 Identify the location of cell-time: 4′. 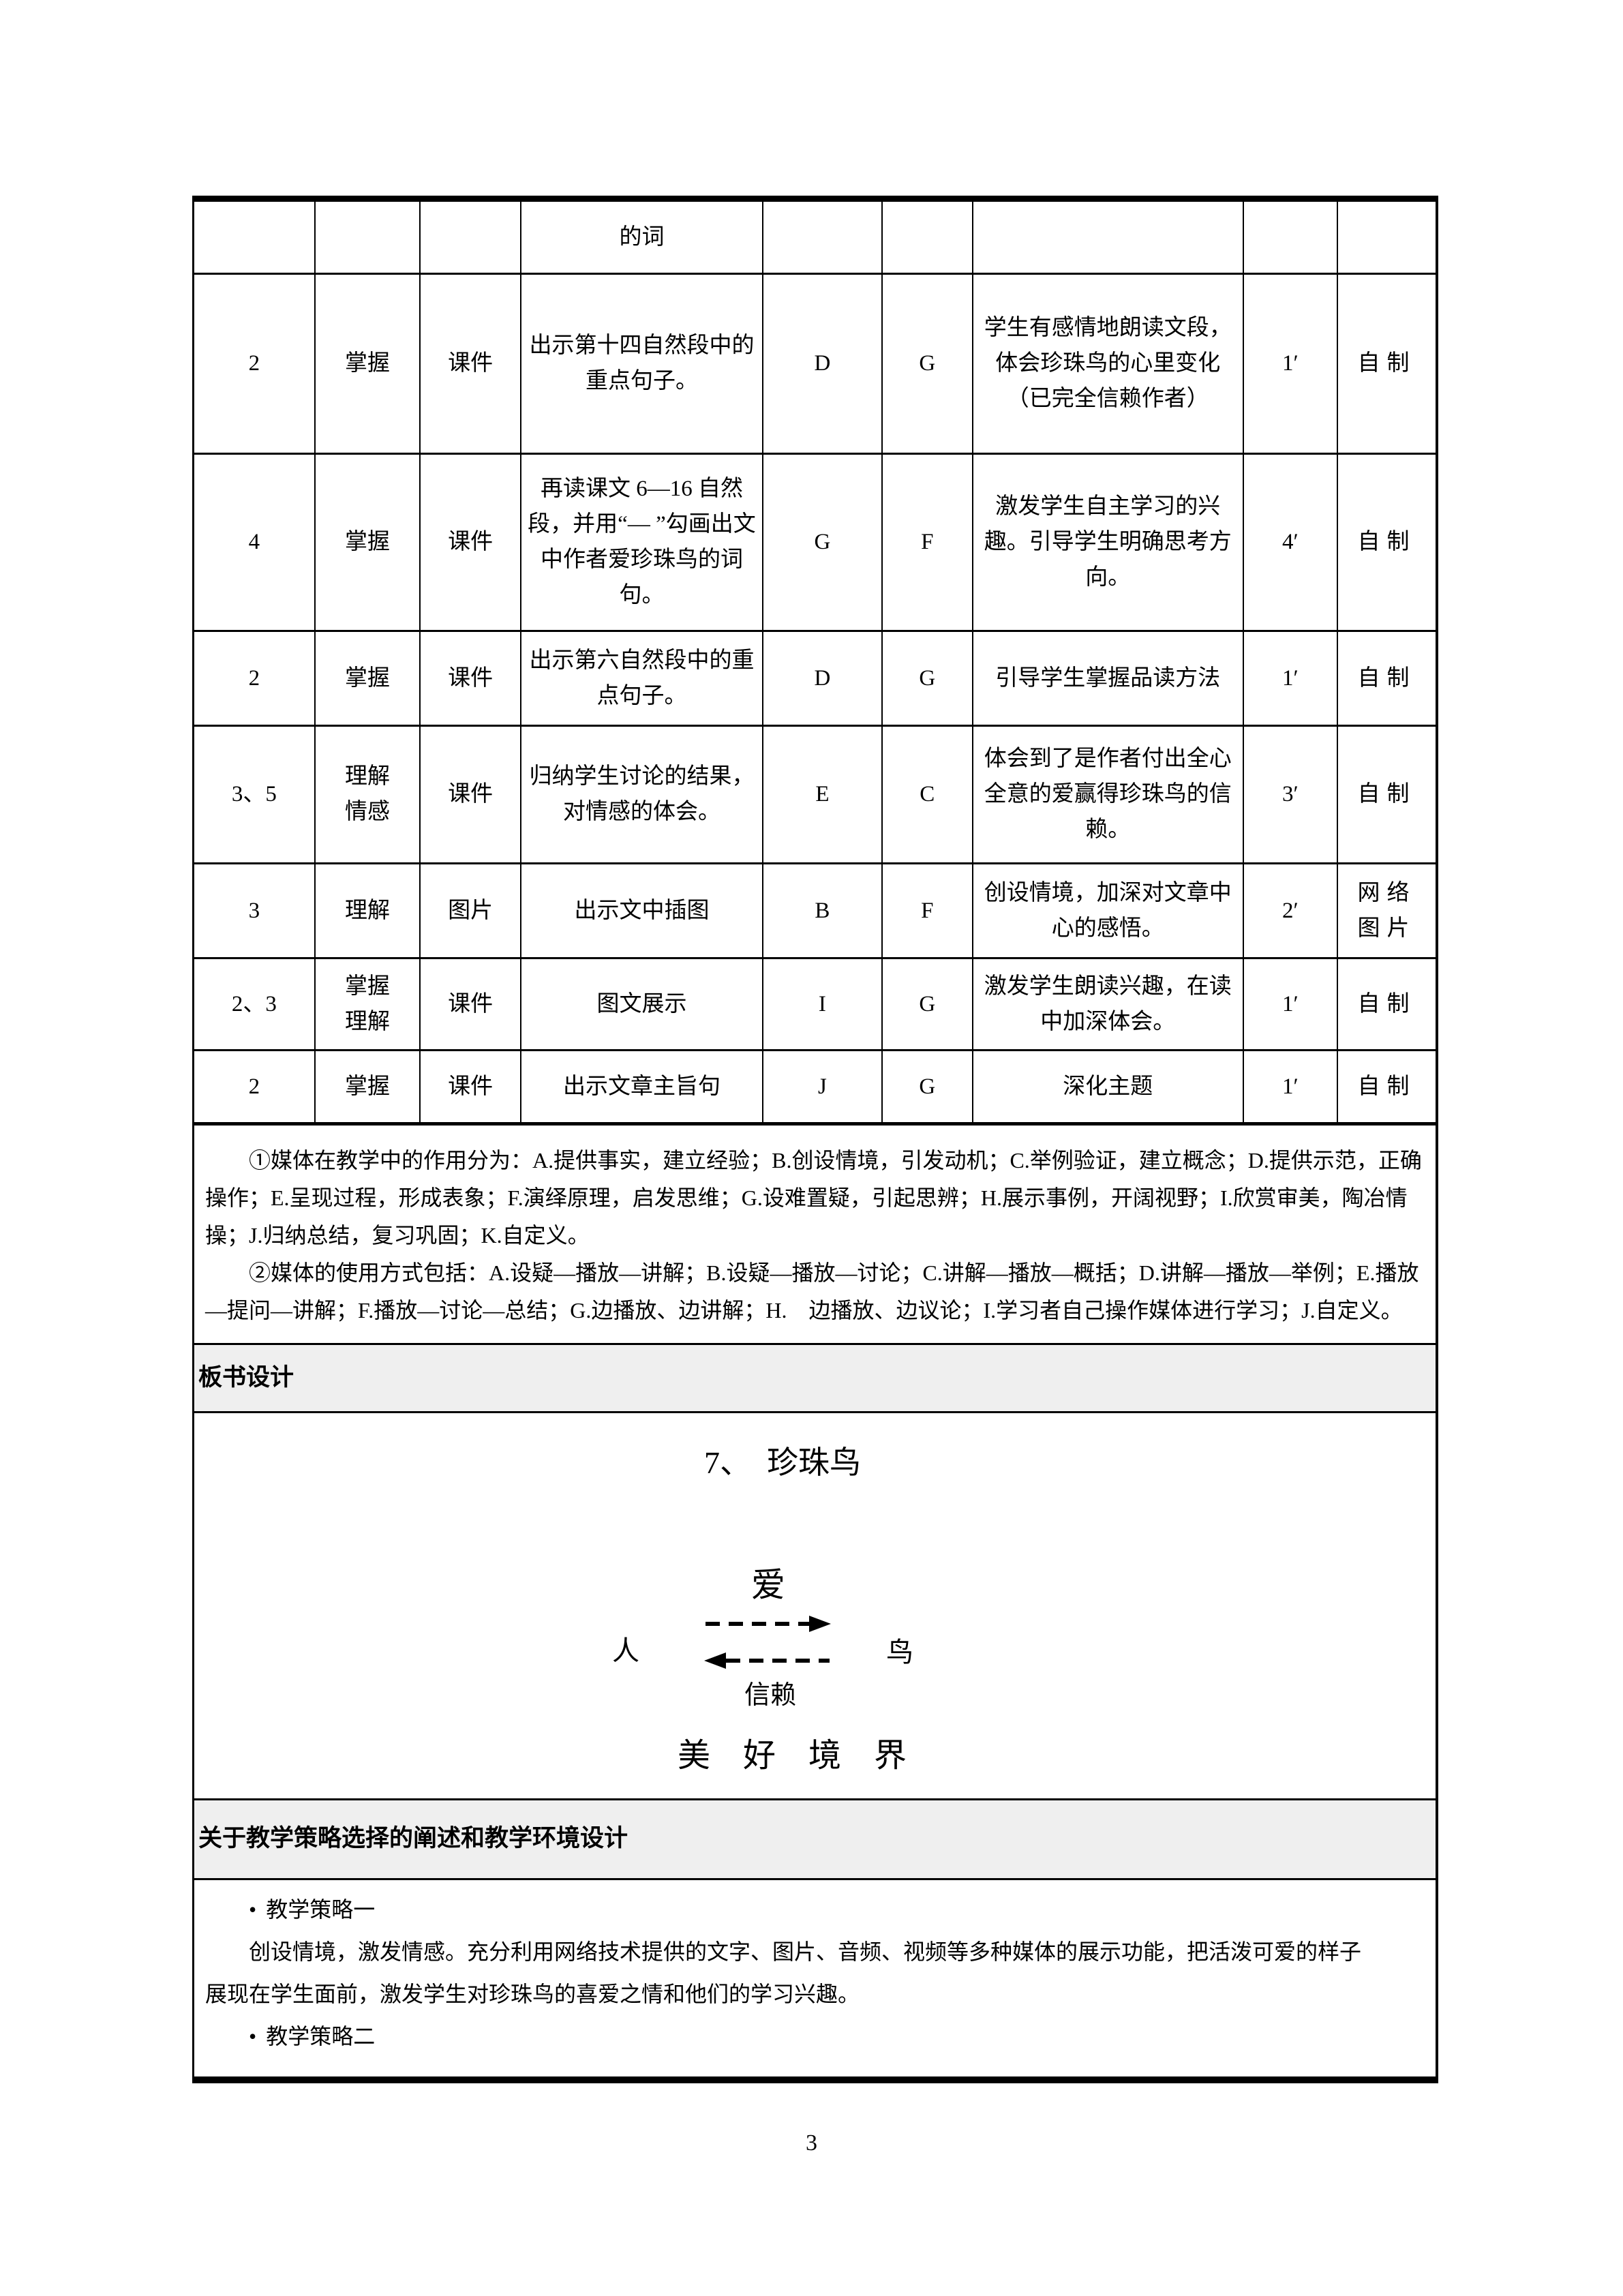
(1290, 542).